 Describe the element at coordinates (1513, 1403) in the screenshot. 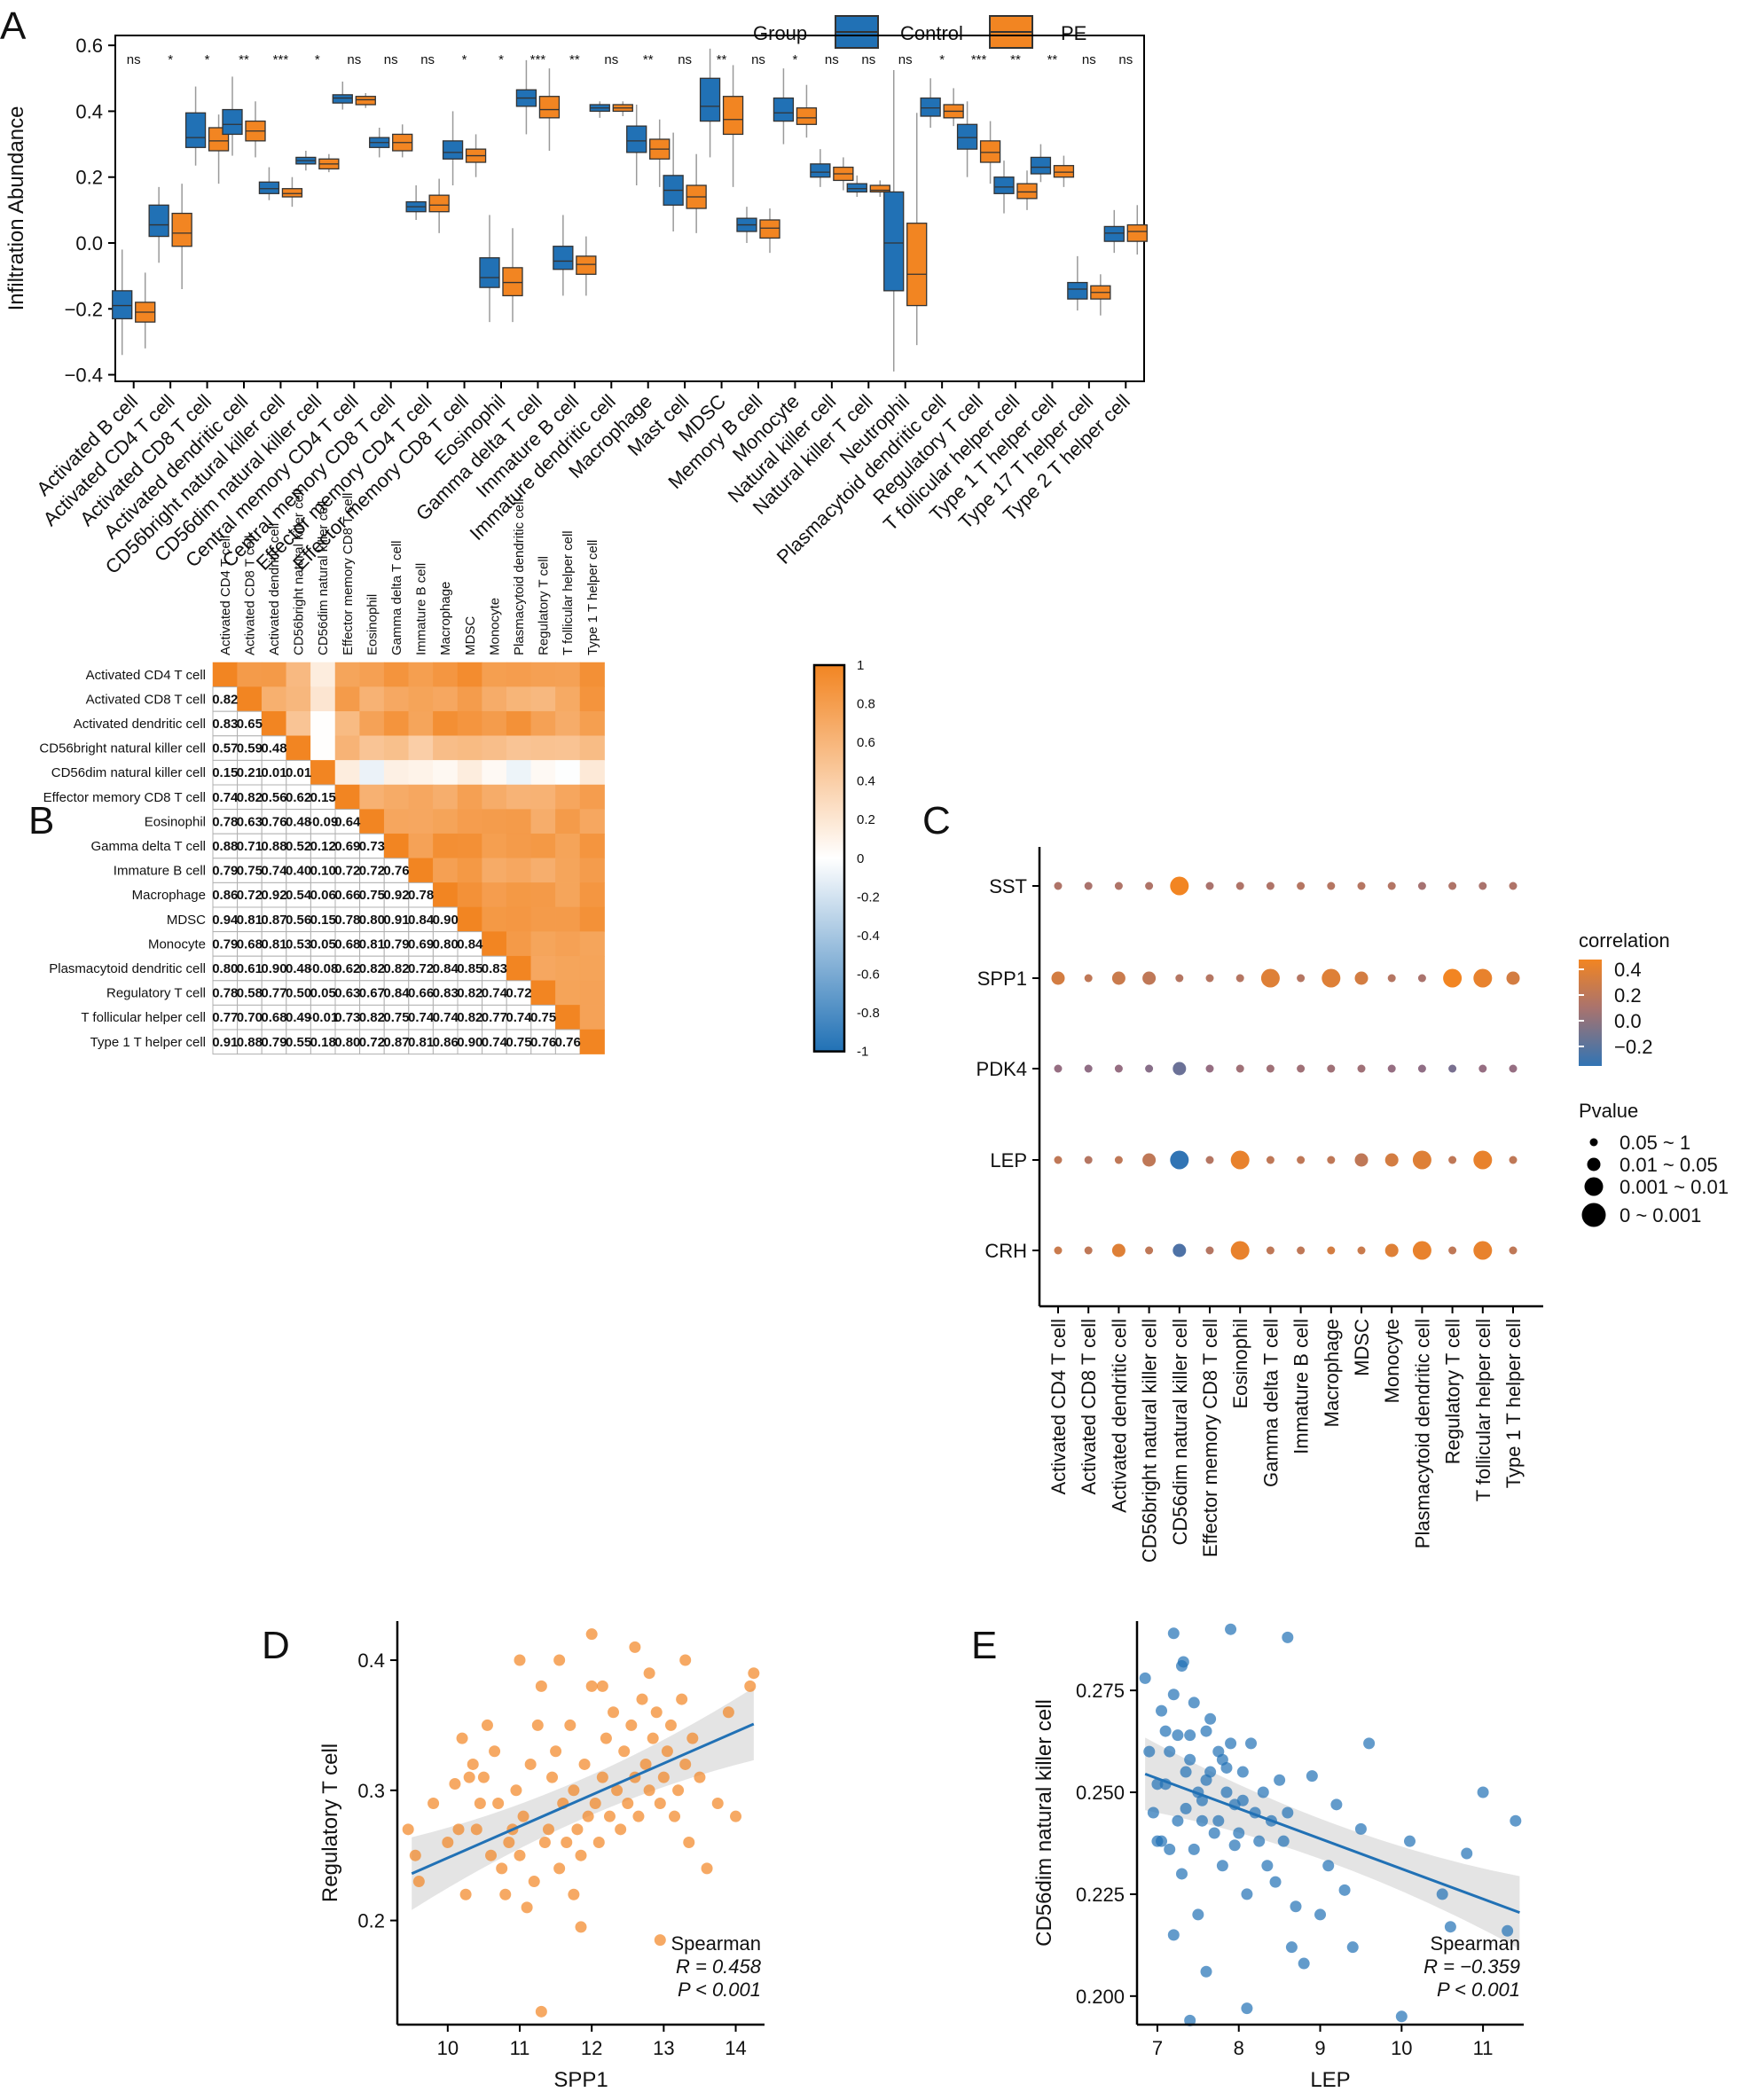

I see `cell-label-c: Type 1 T helper cell` at that location.